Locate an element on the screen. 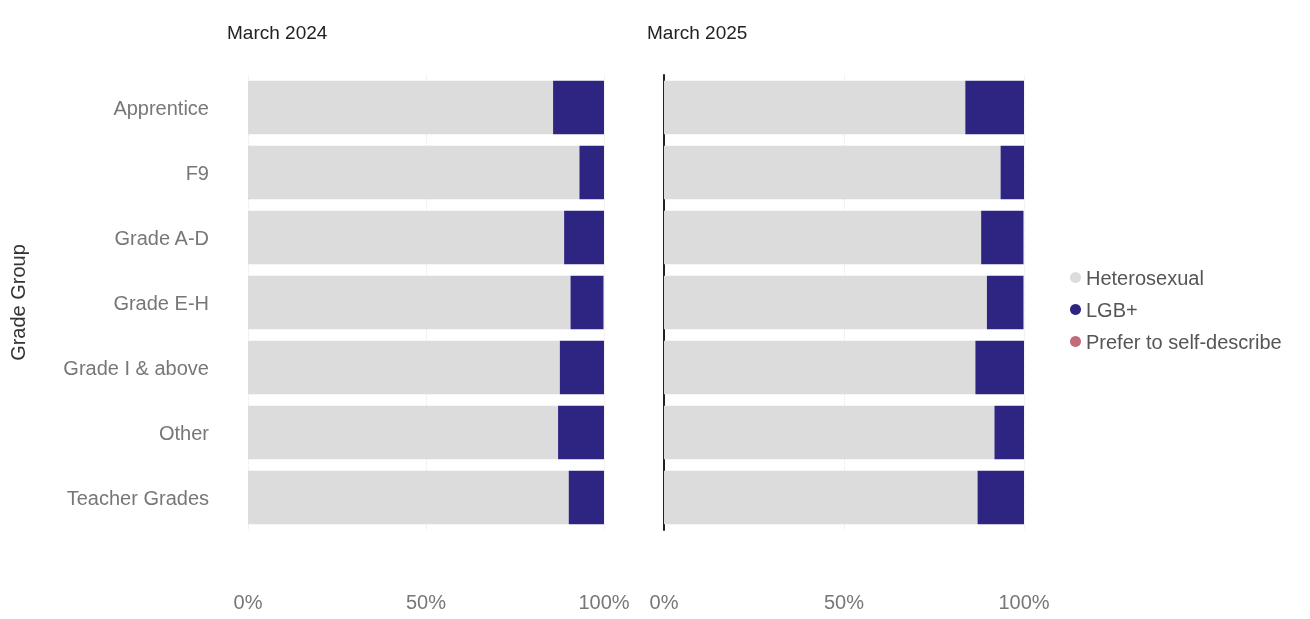  legend-label: LGB+ is located at coordinates (1112, 309).